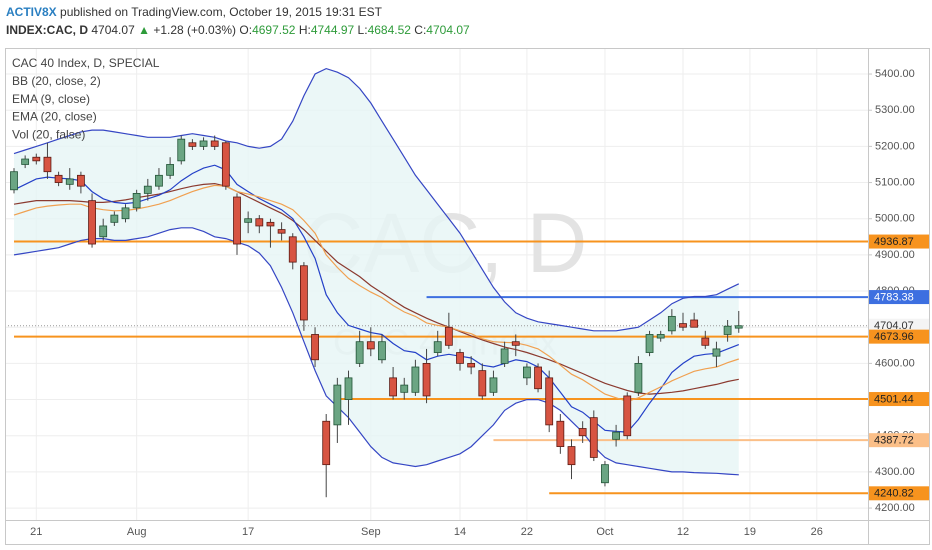 The height and width of the screenshot is (550, 932). What do you see at coordinates (895, 508) in the screenshot?
I see `y-tick-label: 4200.00` at bounding box center [895, 508].